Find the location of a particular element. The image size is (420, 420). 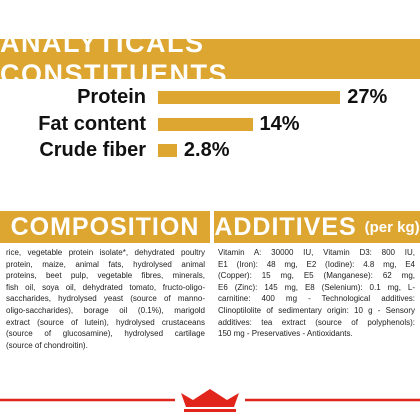

additives-title: ADDITIVES is located at coordinates (285, 226).